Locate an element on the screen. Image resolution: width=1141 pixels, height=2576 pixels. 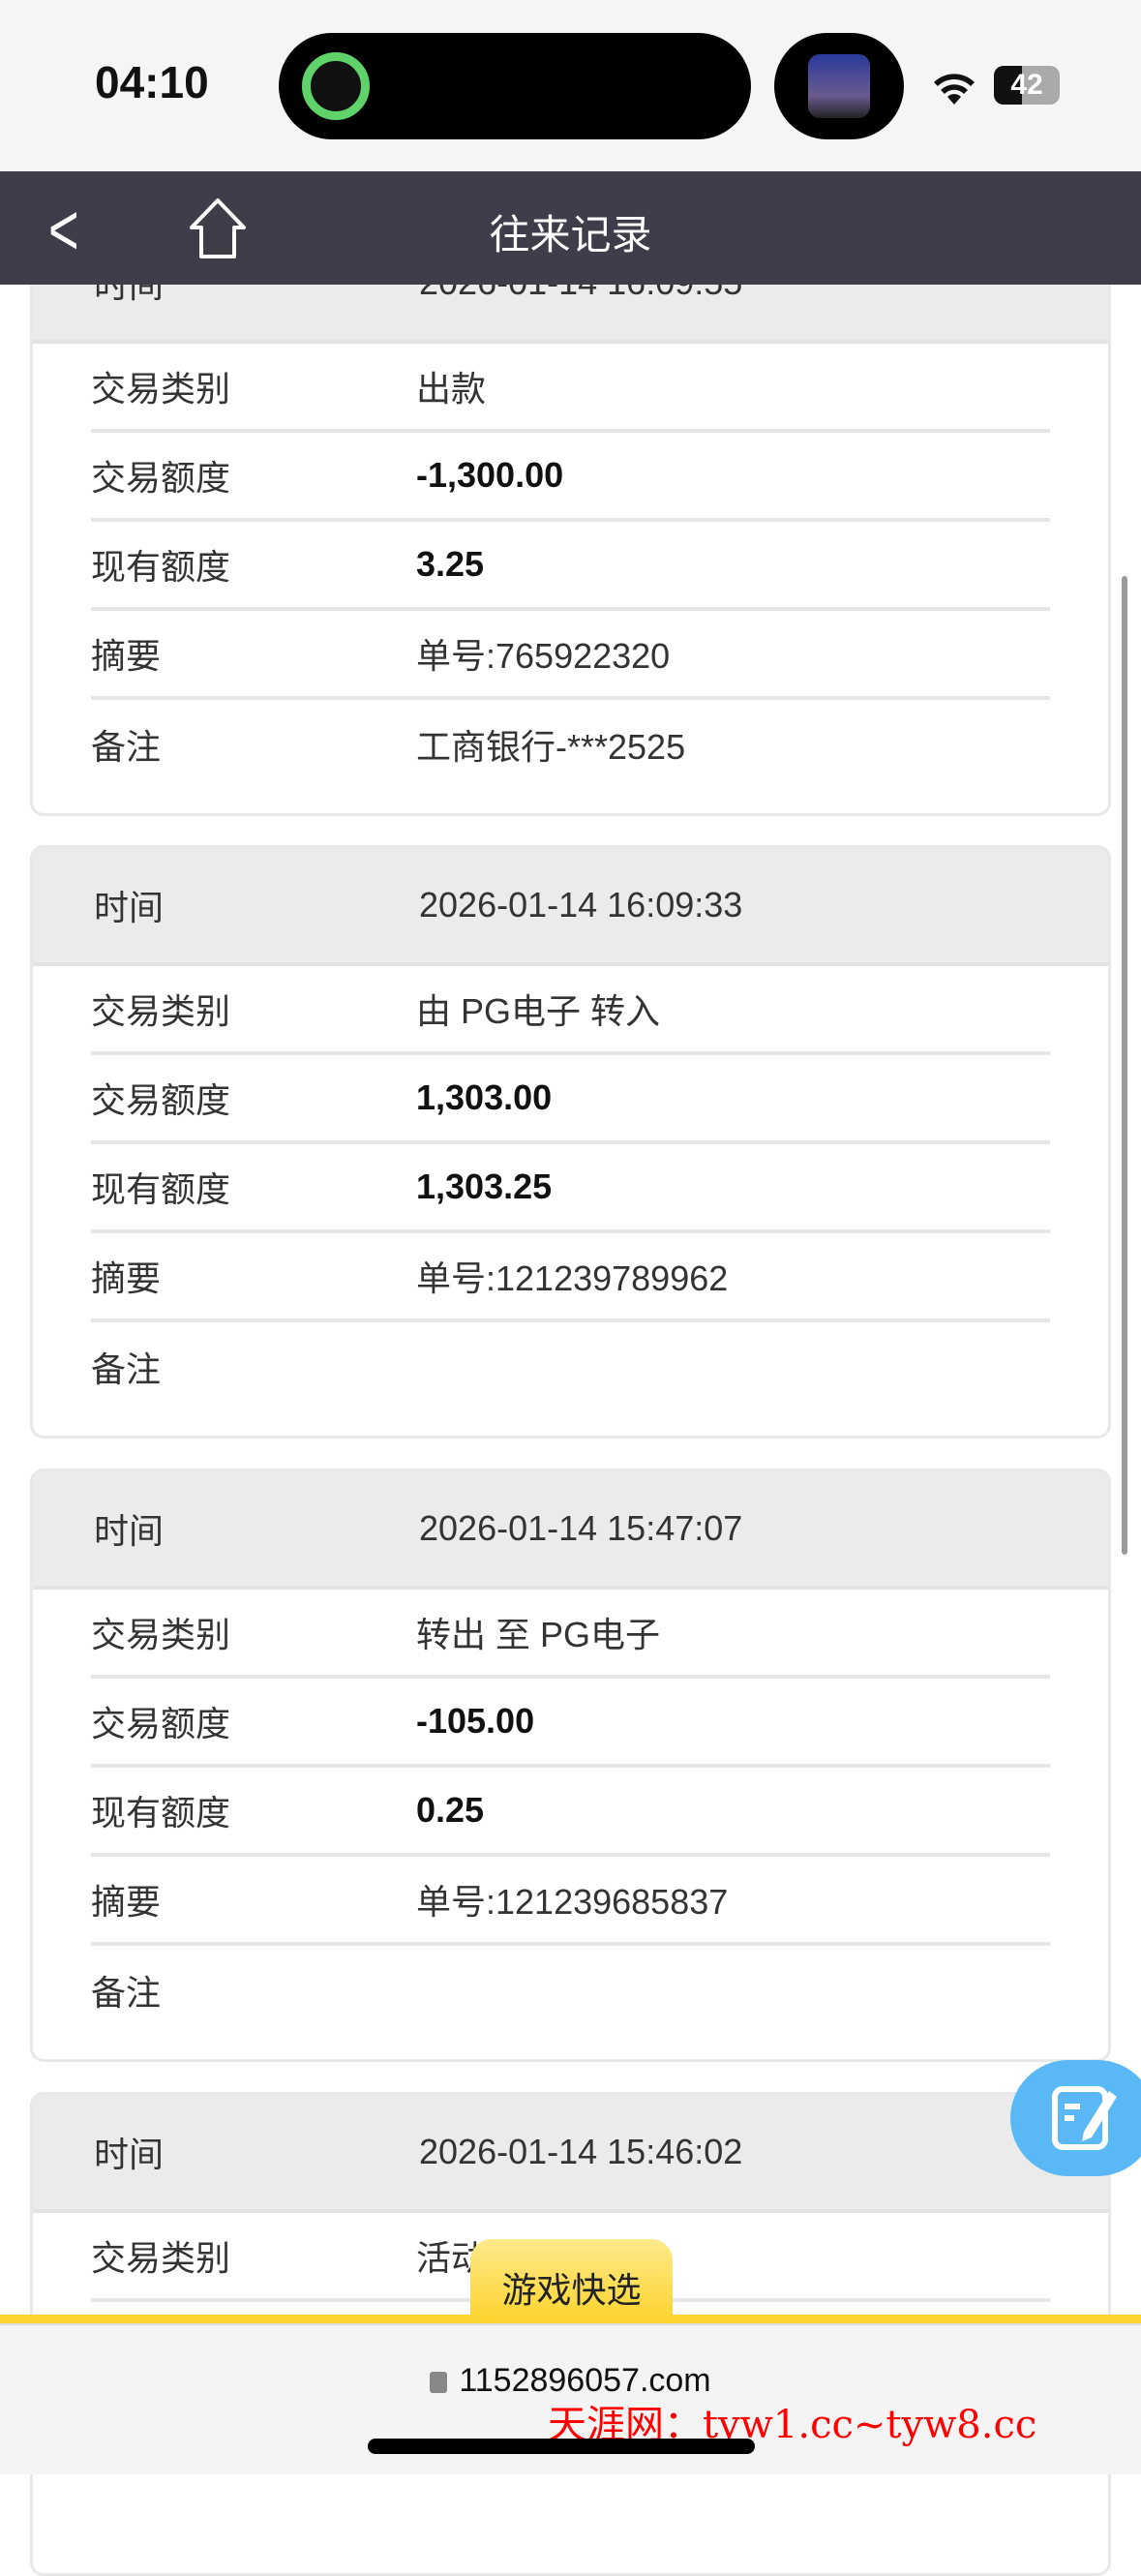
time-value: 2026-01-14 15:47:07 is located at coordinates (581, 1528).